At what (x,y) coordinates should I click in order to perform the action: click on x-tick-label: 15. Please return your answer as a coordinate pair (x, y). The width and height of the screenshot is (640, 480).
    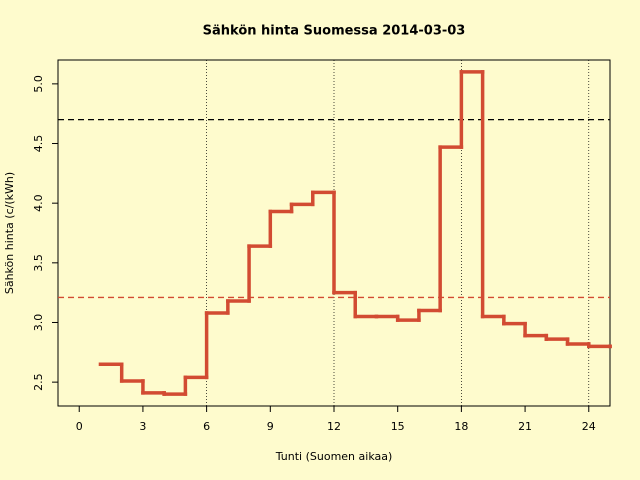
    Looking at the image, I should click on (398, 426).